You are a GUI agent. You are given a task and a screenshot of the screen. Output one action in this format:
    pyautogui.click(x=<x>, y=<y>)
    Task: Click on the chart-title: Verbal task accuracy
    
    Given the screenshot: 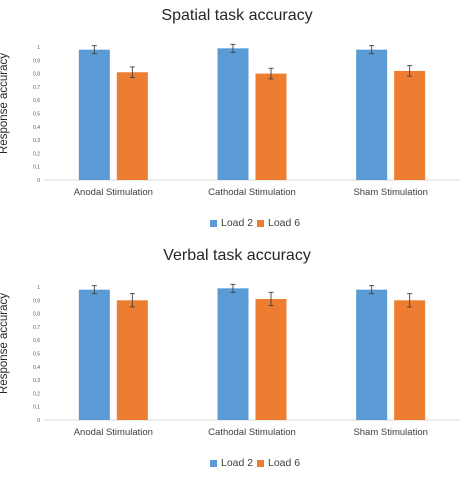 What is the action you would take?
    pyautogui.click(x=237, y=255)
    